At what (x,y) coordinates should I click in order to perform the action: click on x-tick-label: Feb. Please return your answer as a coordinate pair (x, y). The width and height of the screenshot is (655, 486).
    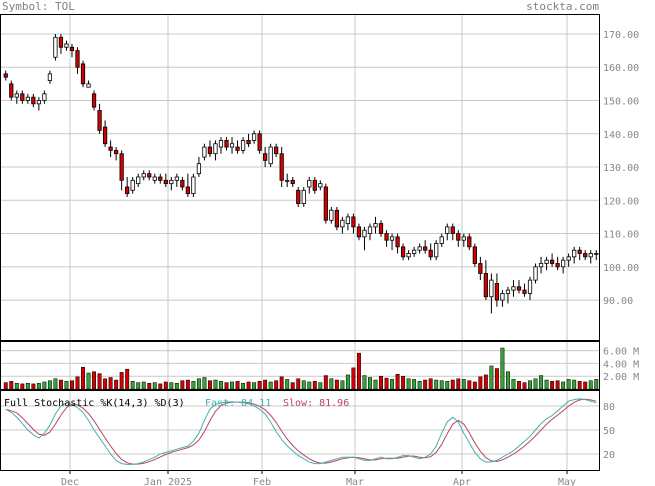
    Looking at the image, I should click on (262, 481).